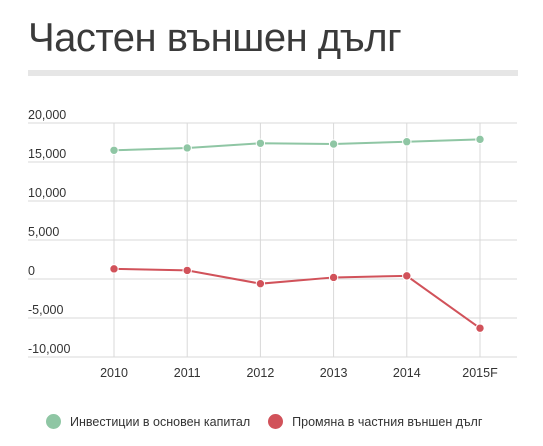  Describe the element at coordinates (480, 373) in the screenshot. I see `x-tick-label: 2015F` at that location.